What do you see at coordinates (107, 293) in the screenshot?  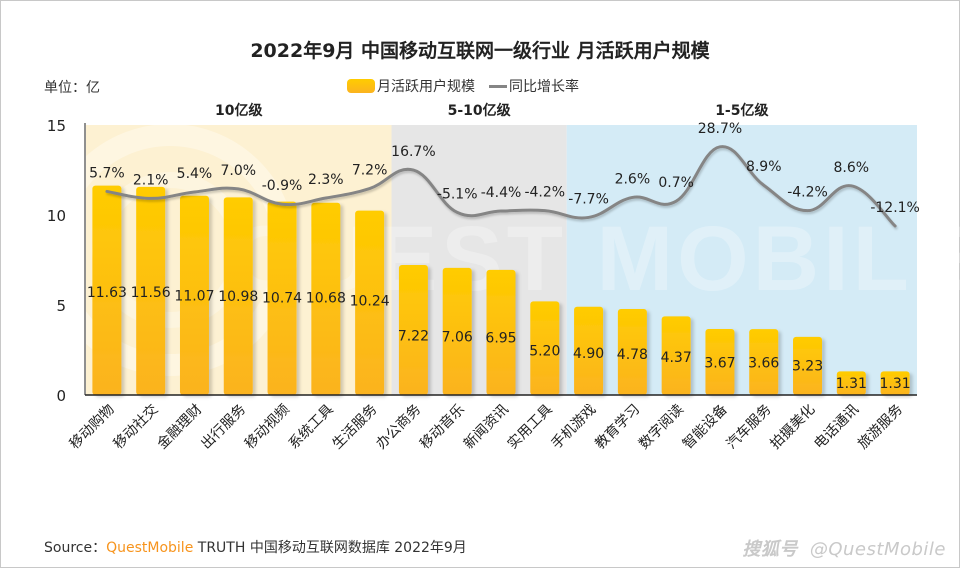 I see `bar-value-label: 11.63` at bounding box center [107, 293].